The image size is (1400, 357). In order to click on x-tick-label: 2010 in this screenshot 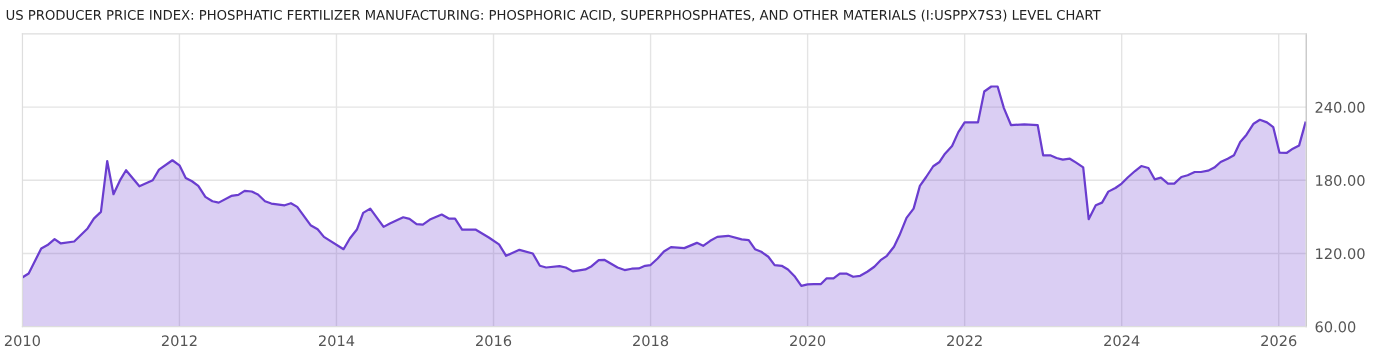, I will do `click(22, 341)`.